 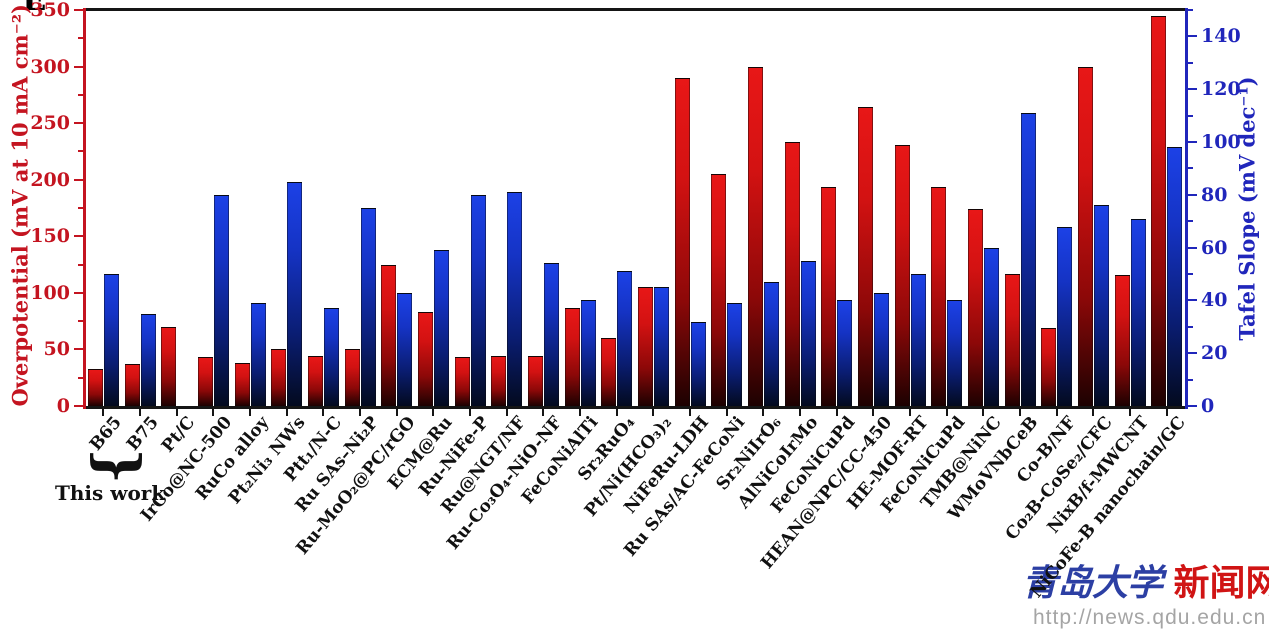 What do you see at coordinates (1221, 583) in the screenshot?
I see `watermark-news-network: 新闻网` at bounding box center [1221, 583].